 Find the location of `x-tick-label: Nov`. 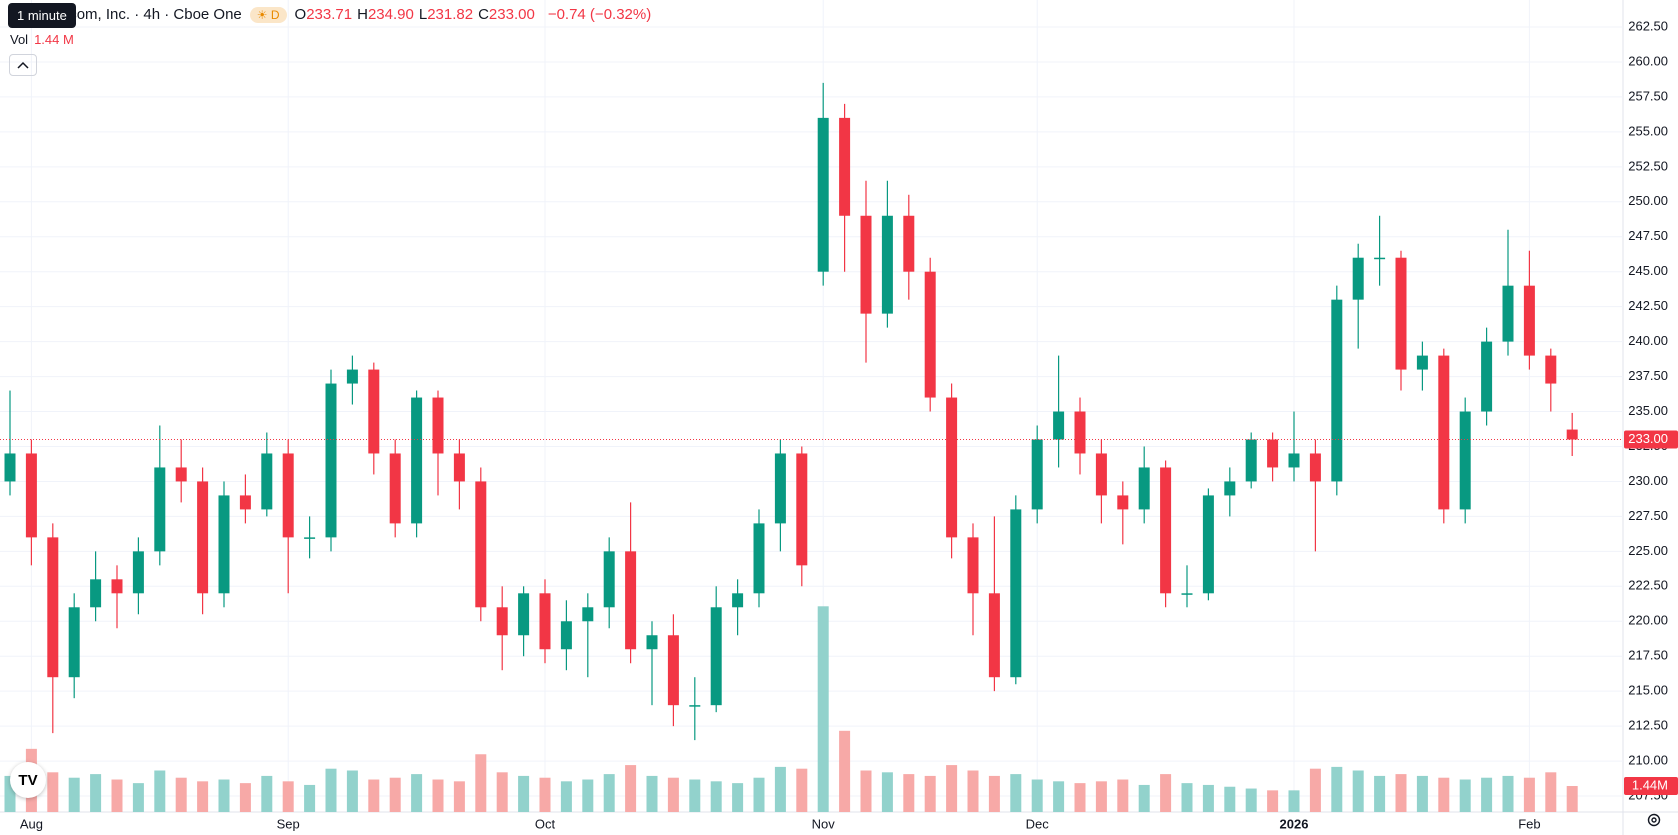

x-tick-label: Nov is located at coordinates (824, 823).